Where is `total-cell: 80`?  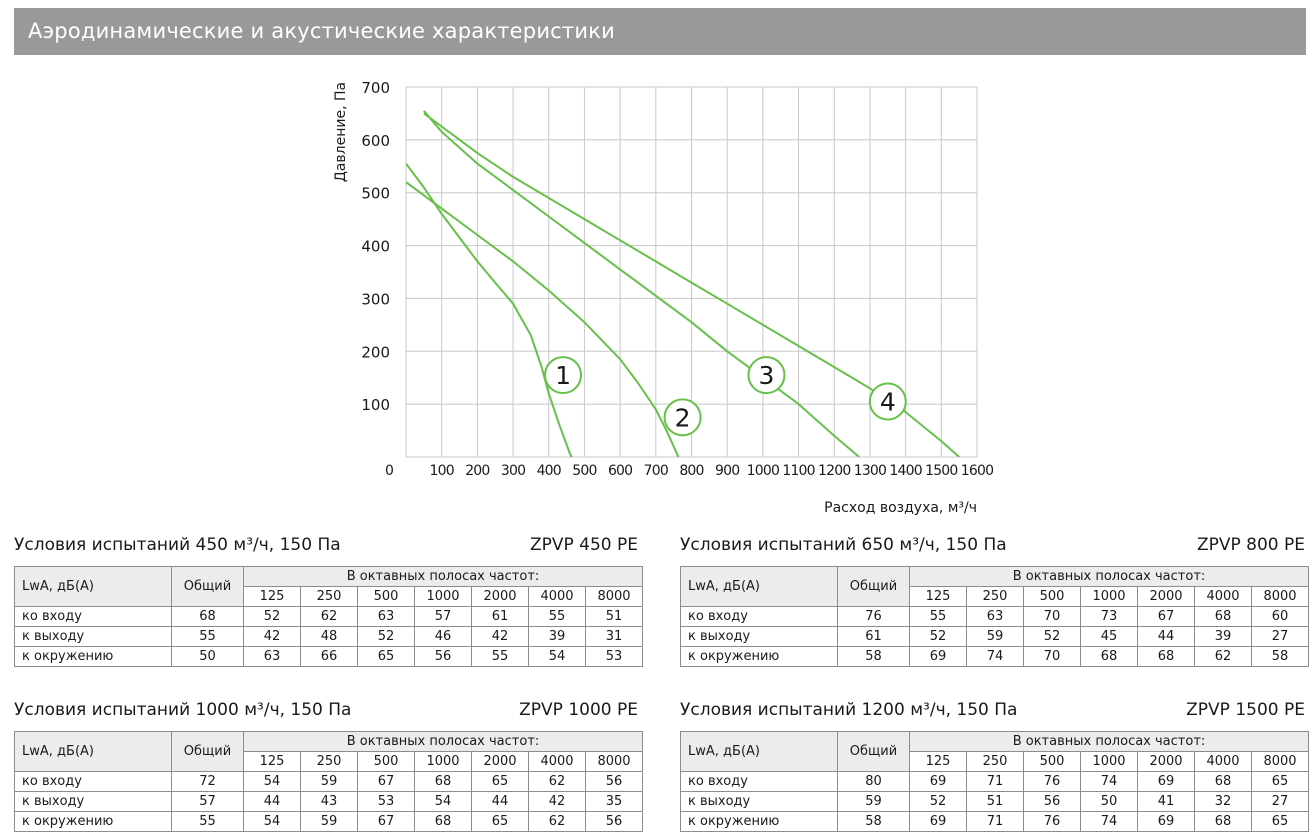 total-cell: 80 is located at coordinates (873, 781).